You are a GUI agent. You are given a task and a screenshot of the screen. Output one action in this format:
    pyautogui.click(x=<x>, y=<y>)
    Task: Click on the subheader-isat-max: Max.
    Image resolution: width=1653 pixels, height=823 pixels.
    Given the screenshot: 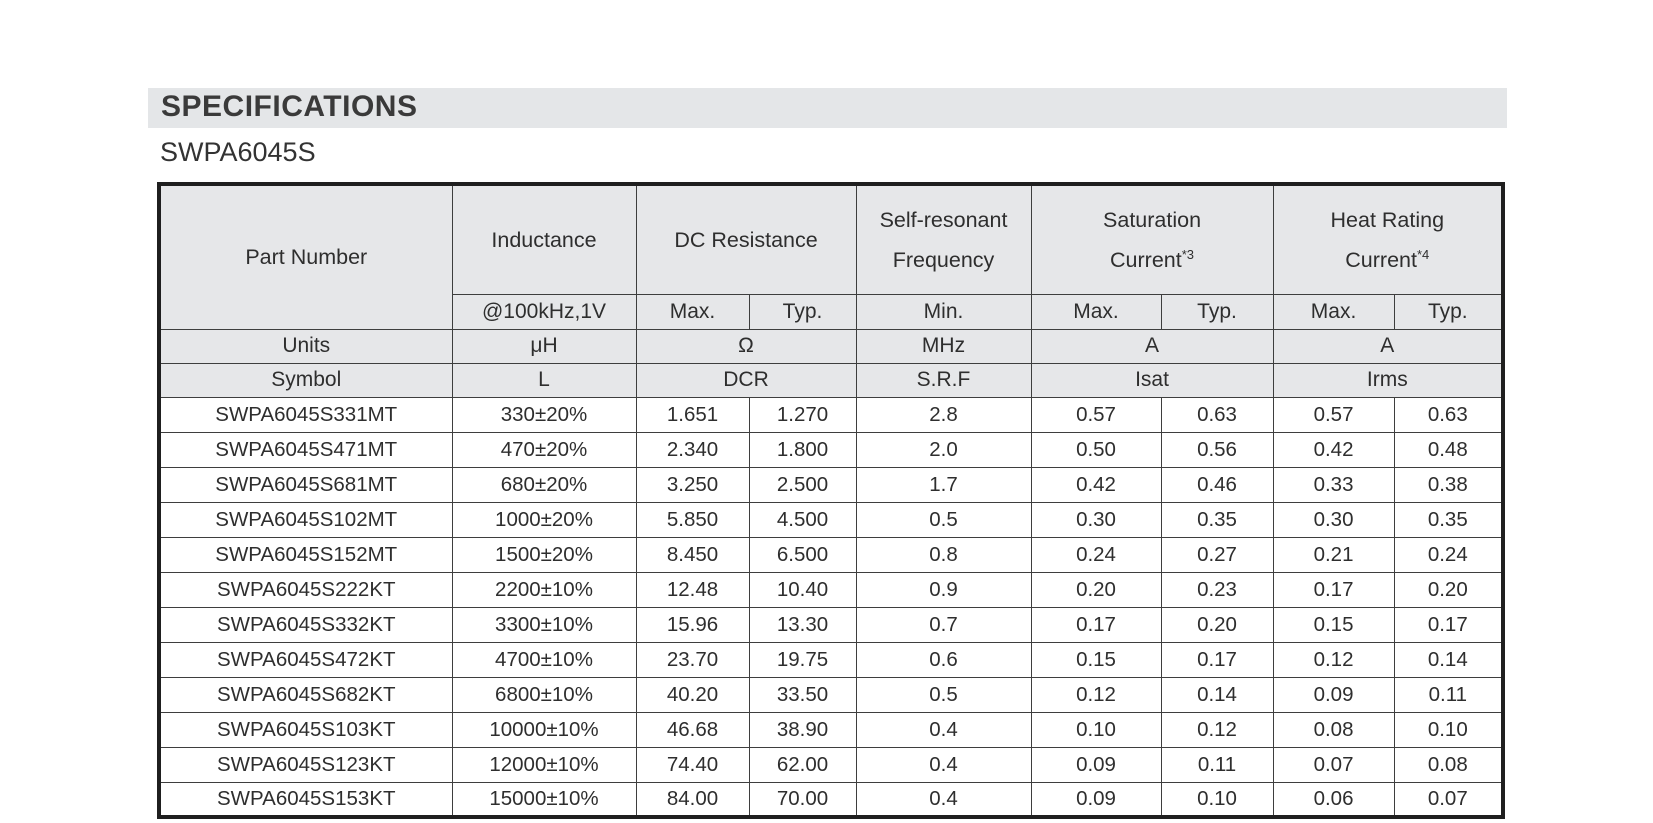 What is the action you would take?
    pyautogui.click(x=1096, y=311)
    